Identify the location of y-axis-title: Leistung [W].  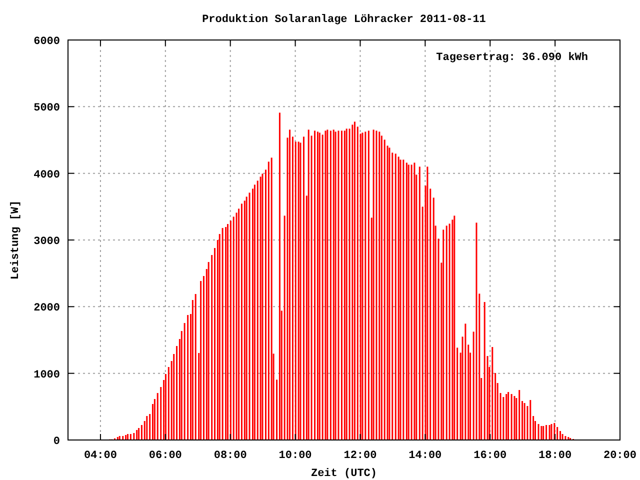
(16, 240).